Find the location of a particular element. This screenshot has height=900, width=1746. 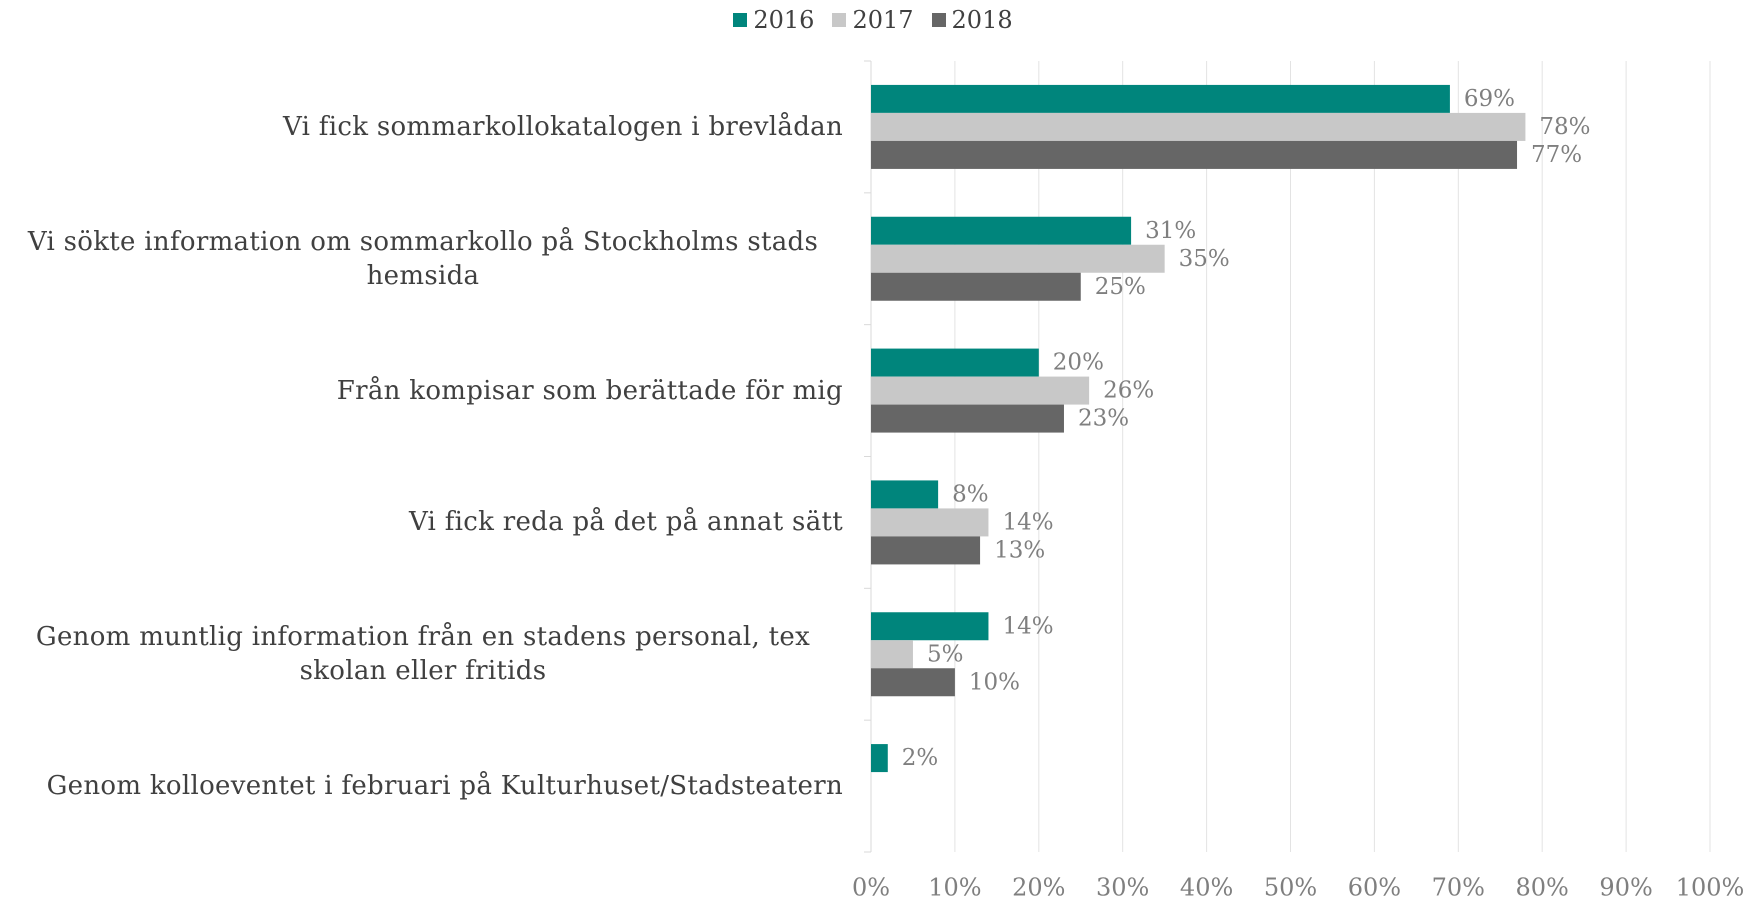

x-tick-label: 20% is located at coordinates (1038, 887).